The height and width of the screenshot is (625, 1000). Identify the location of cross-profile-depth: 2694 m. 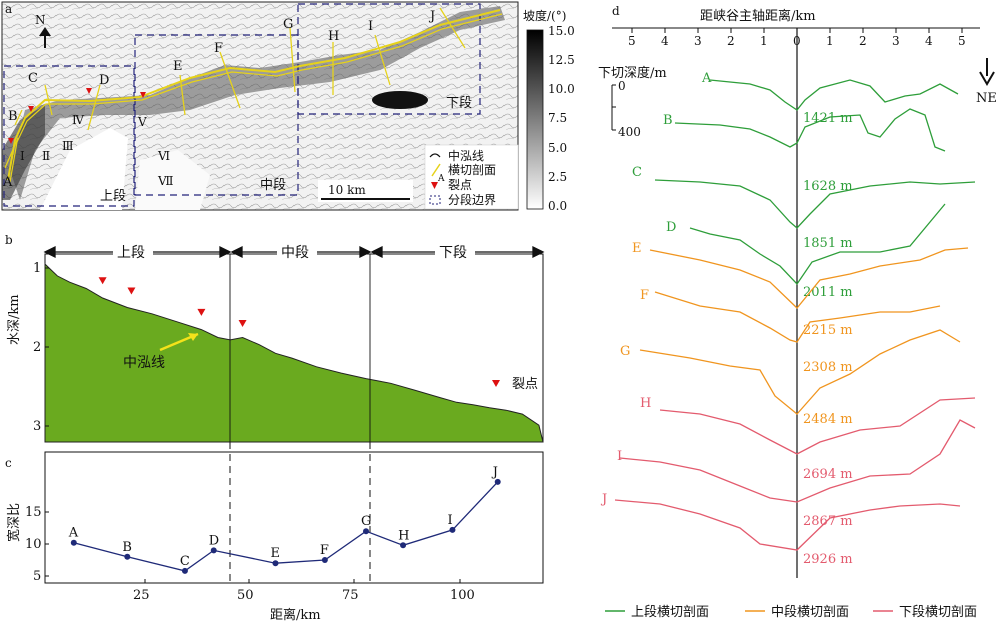
(828, 474).